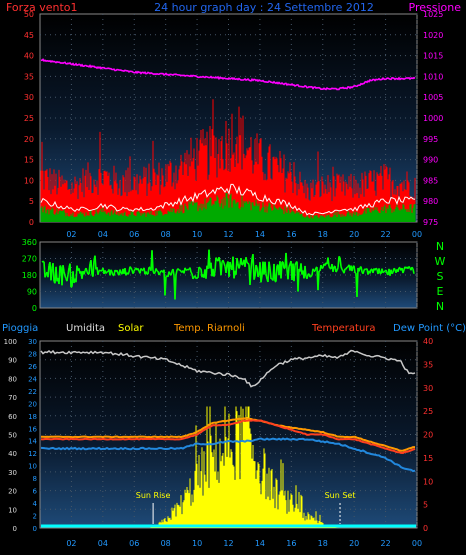 The image size is (466, 555). I want to click on x-tick-label: 06, so click(134, 543).